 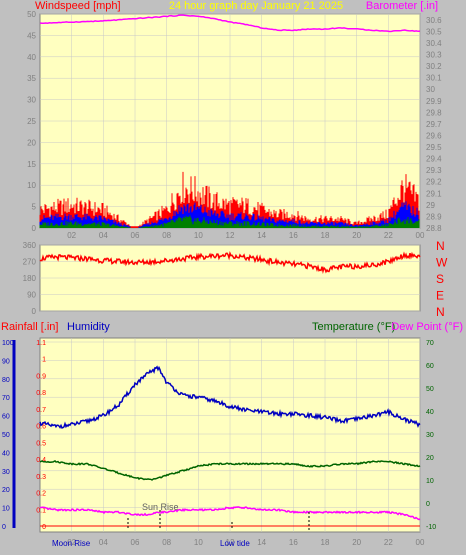 What do you see at coordinates (41, 427) in the screenshot?
I see `rainfall-tick: 0.6` at bounding box center [41, 427].